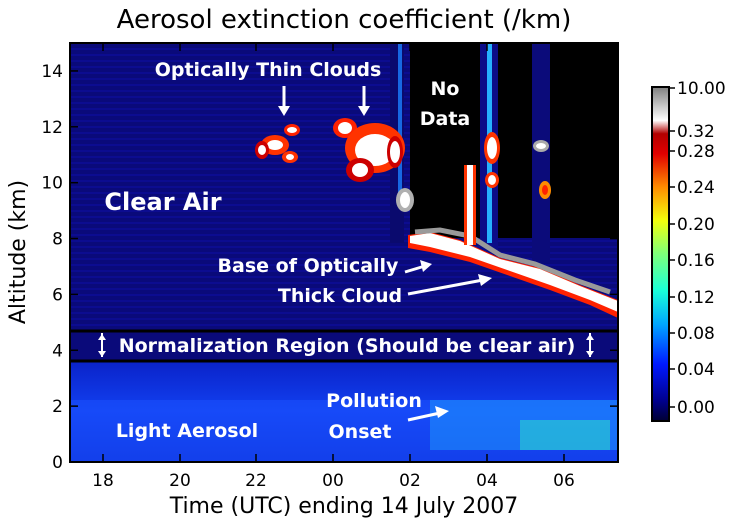  I want to click on colorbar-tick-label: 0.00, so click(696, 408).